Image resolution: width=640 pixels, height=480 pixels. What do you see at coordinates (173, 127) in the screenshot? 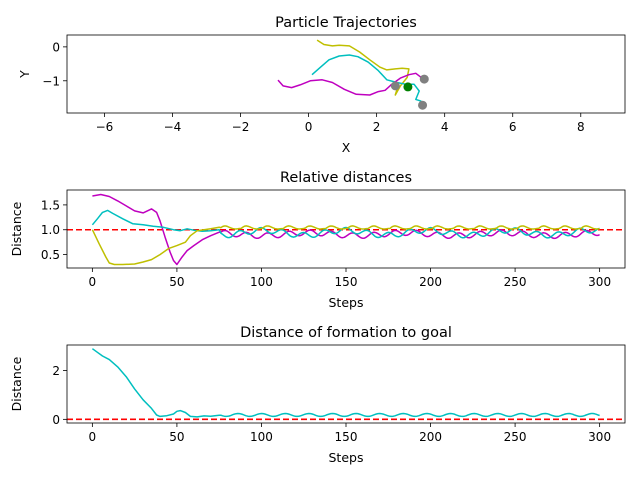
I see `x-tick-label: −4` at bounding box center [173, 127].